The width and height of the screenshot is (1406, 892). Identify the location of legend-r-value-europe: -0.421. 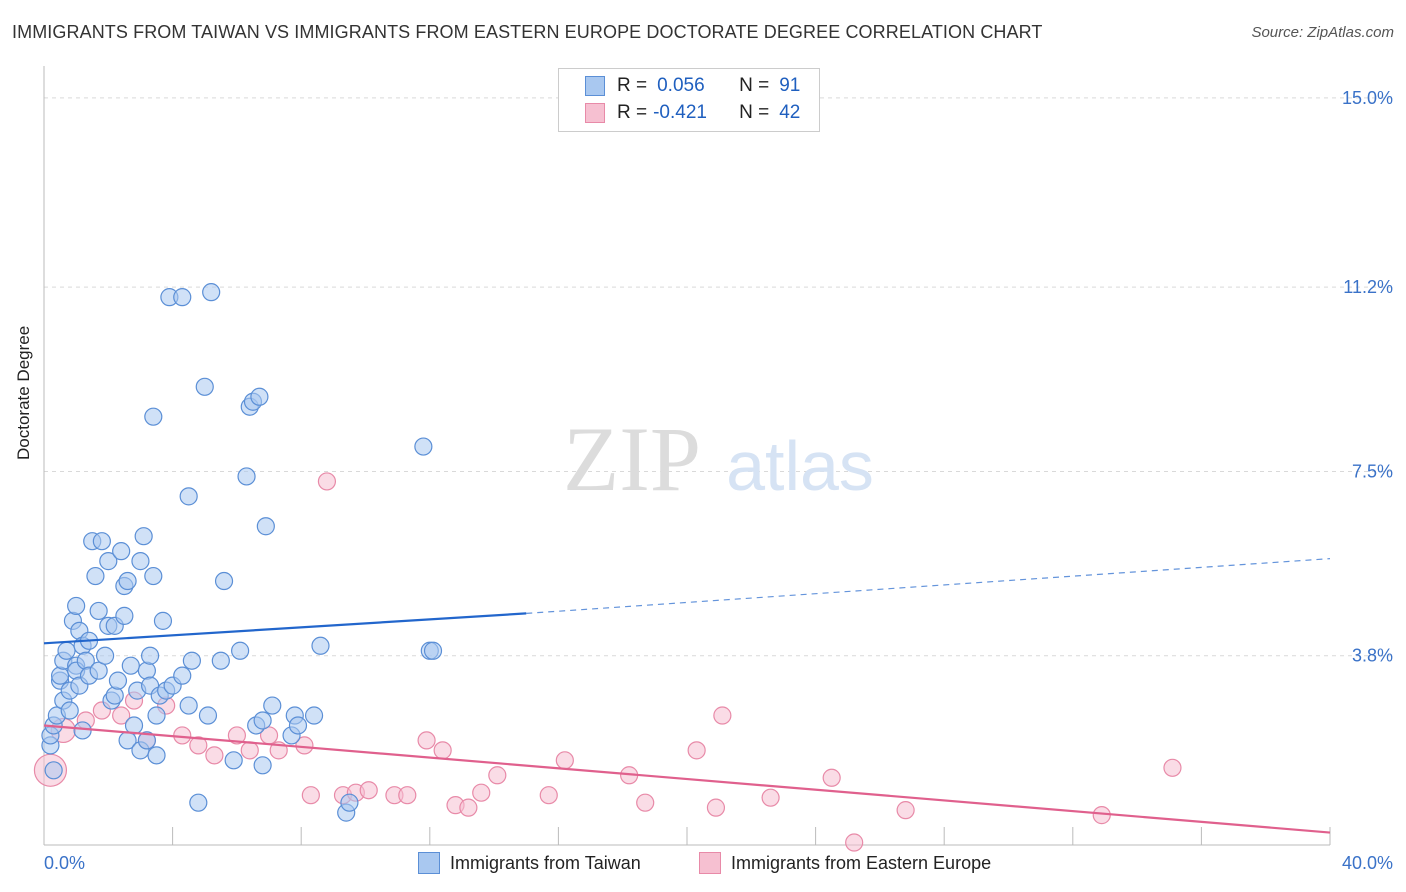
(680, 112).